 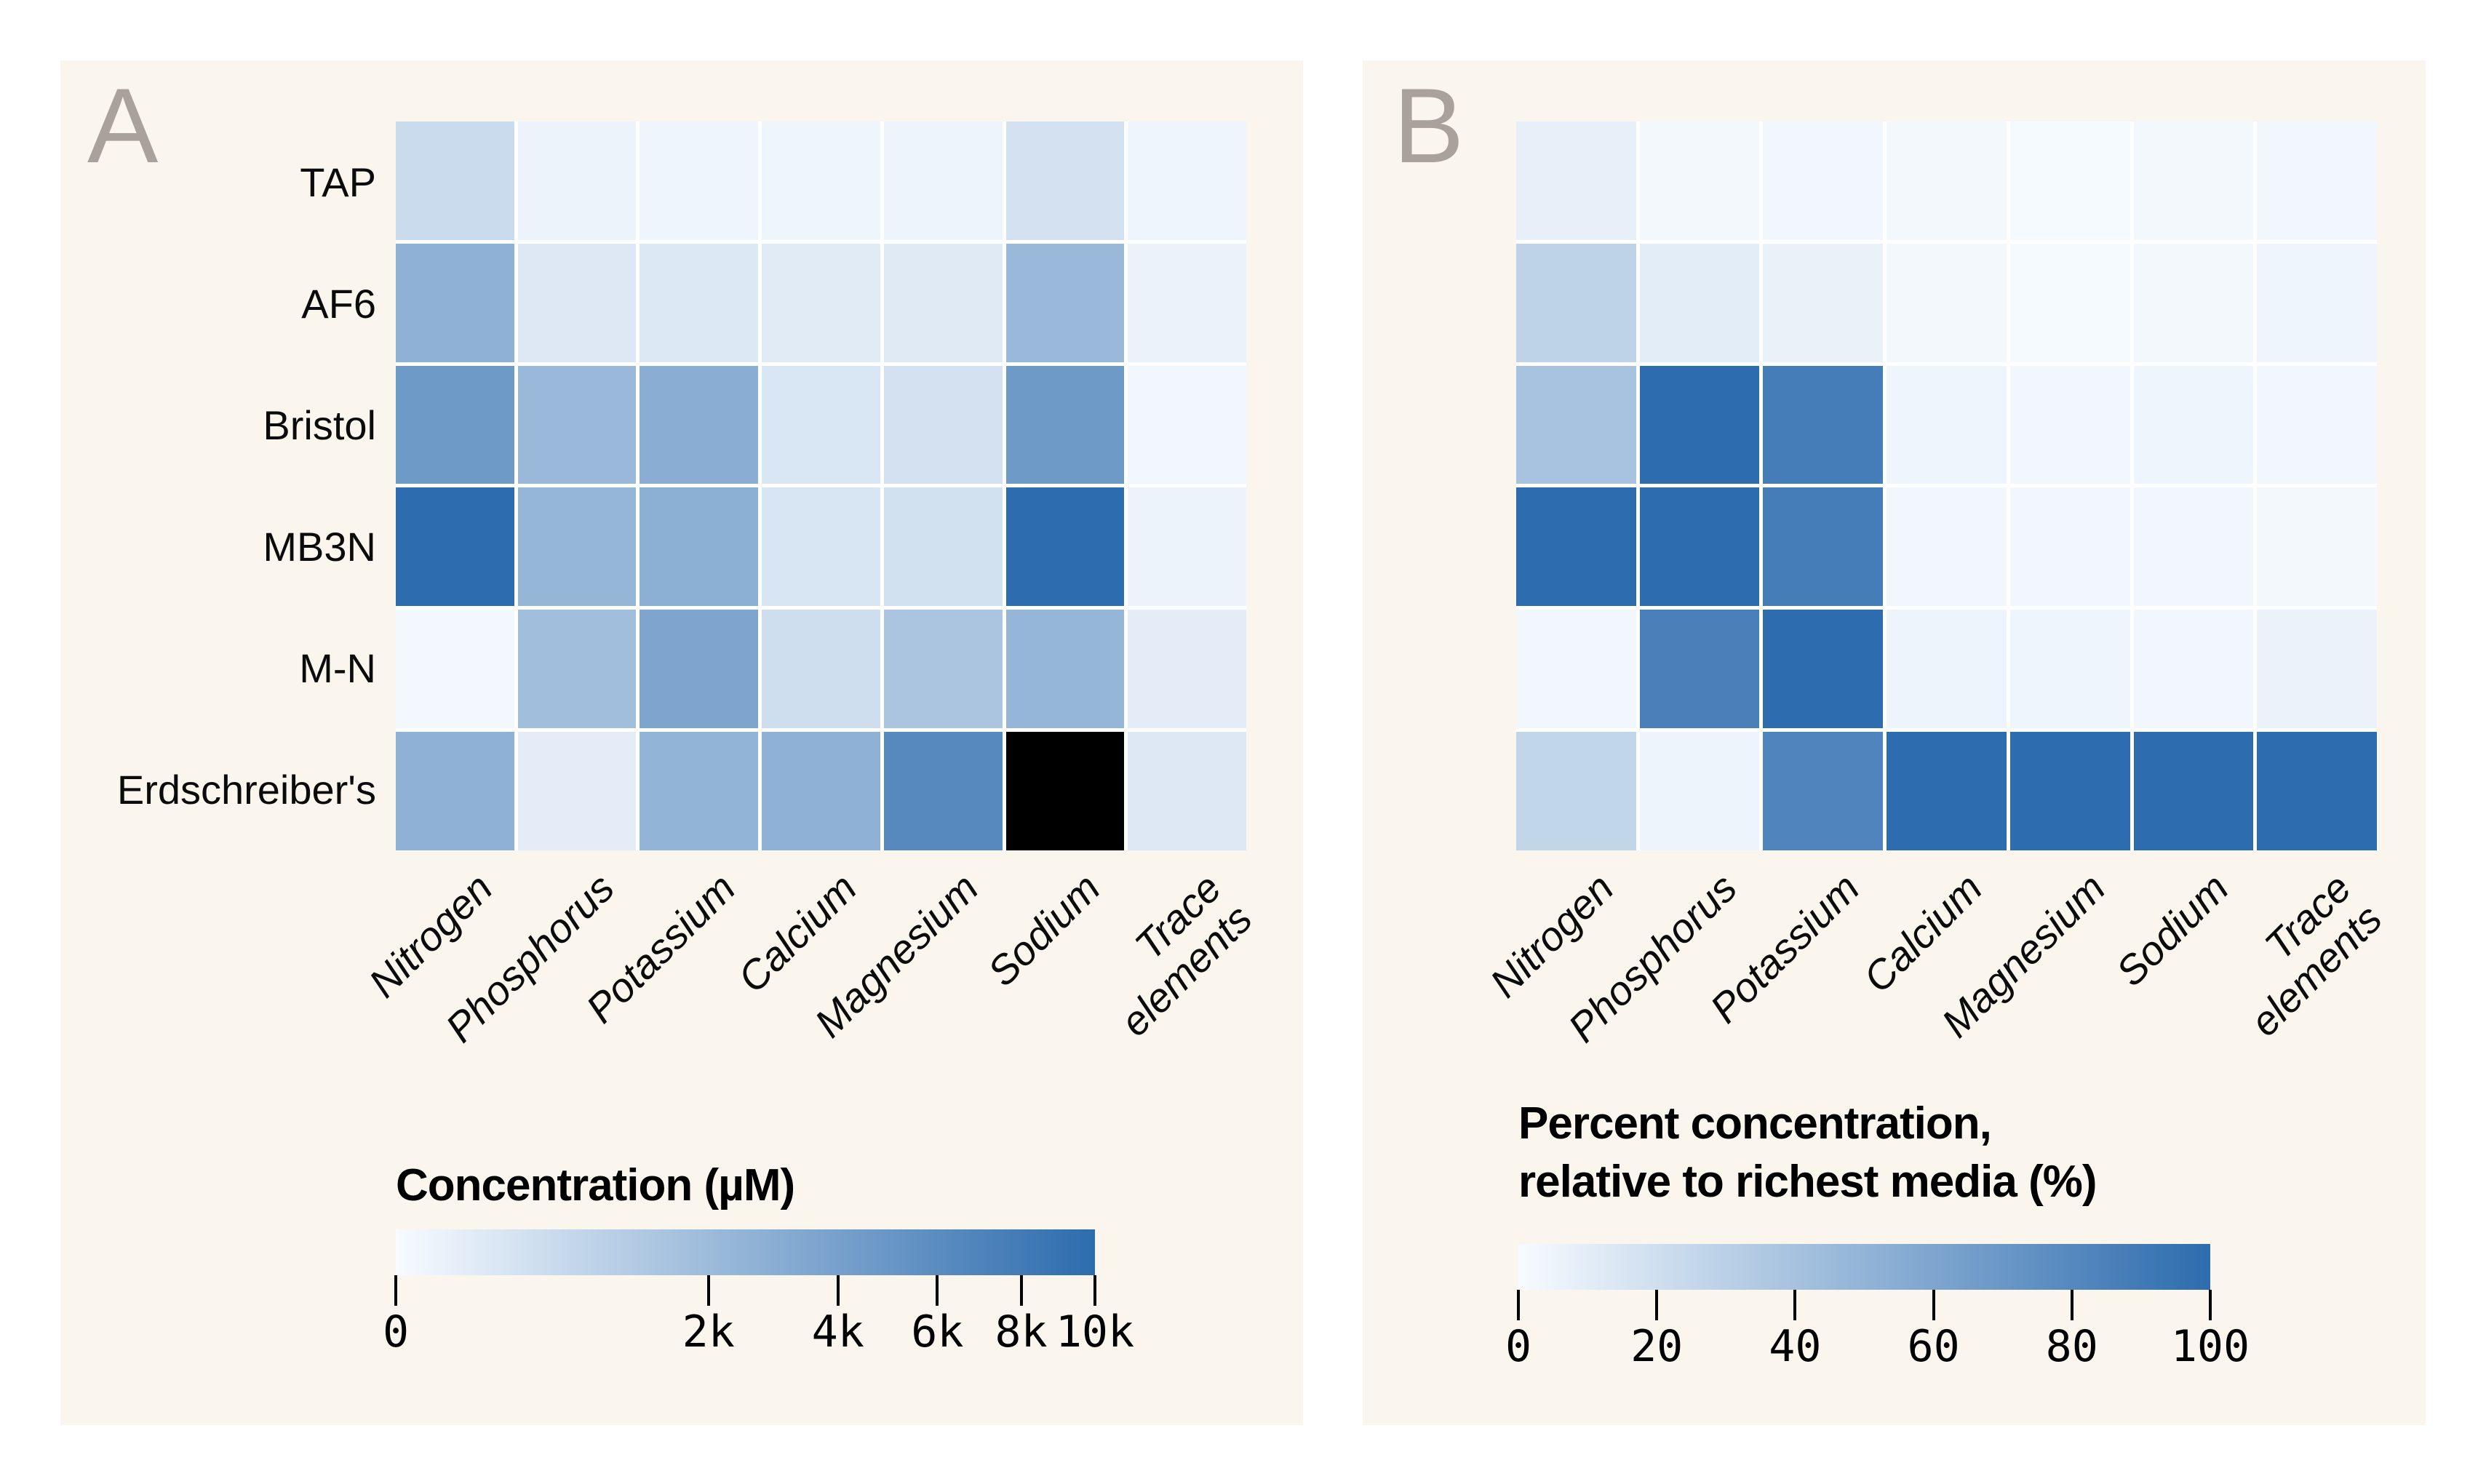 What do you see at coordinates (319, 546) in the screenshot?
I see `row-label: MB3N` at bounding box center [319, 546].